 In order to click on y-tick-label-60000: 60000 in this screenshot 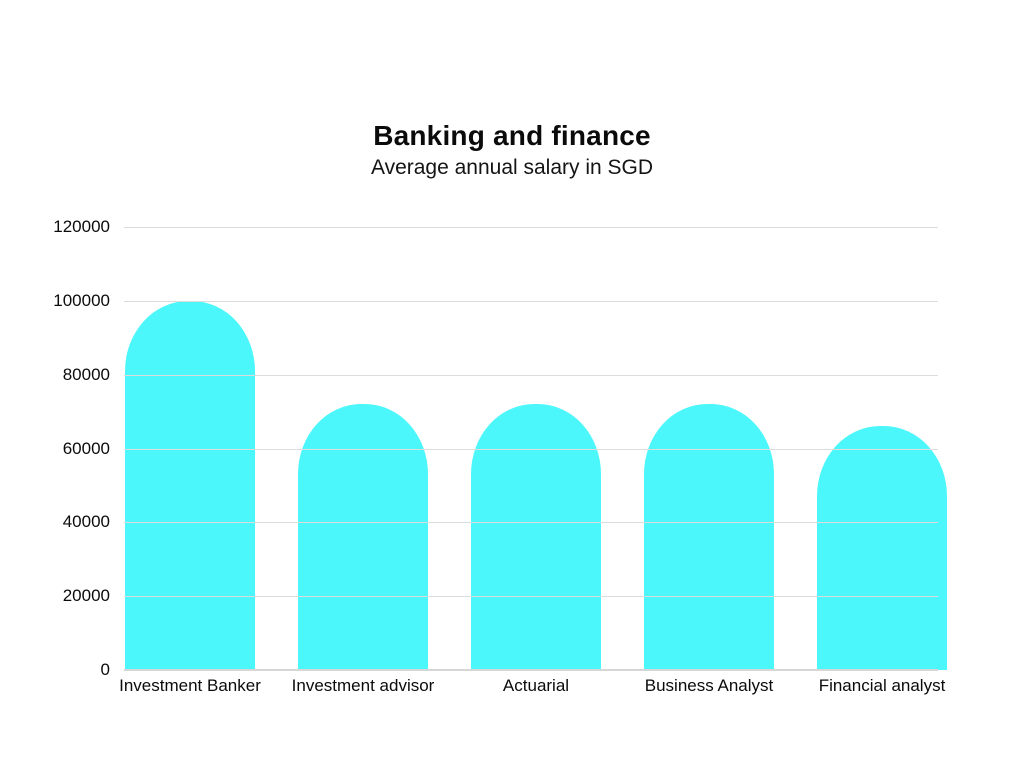, I will do `click(86, 448)`.